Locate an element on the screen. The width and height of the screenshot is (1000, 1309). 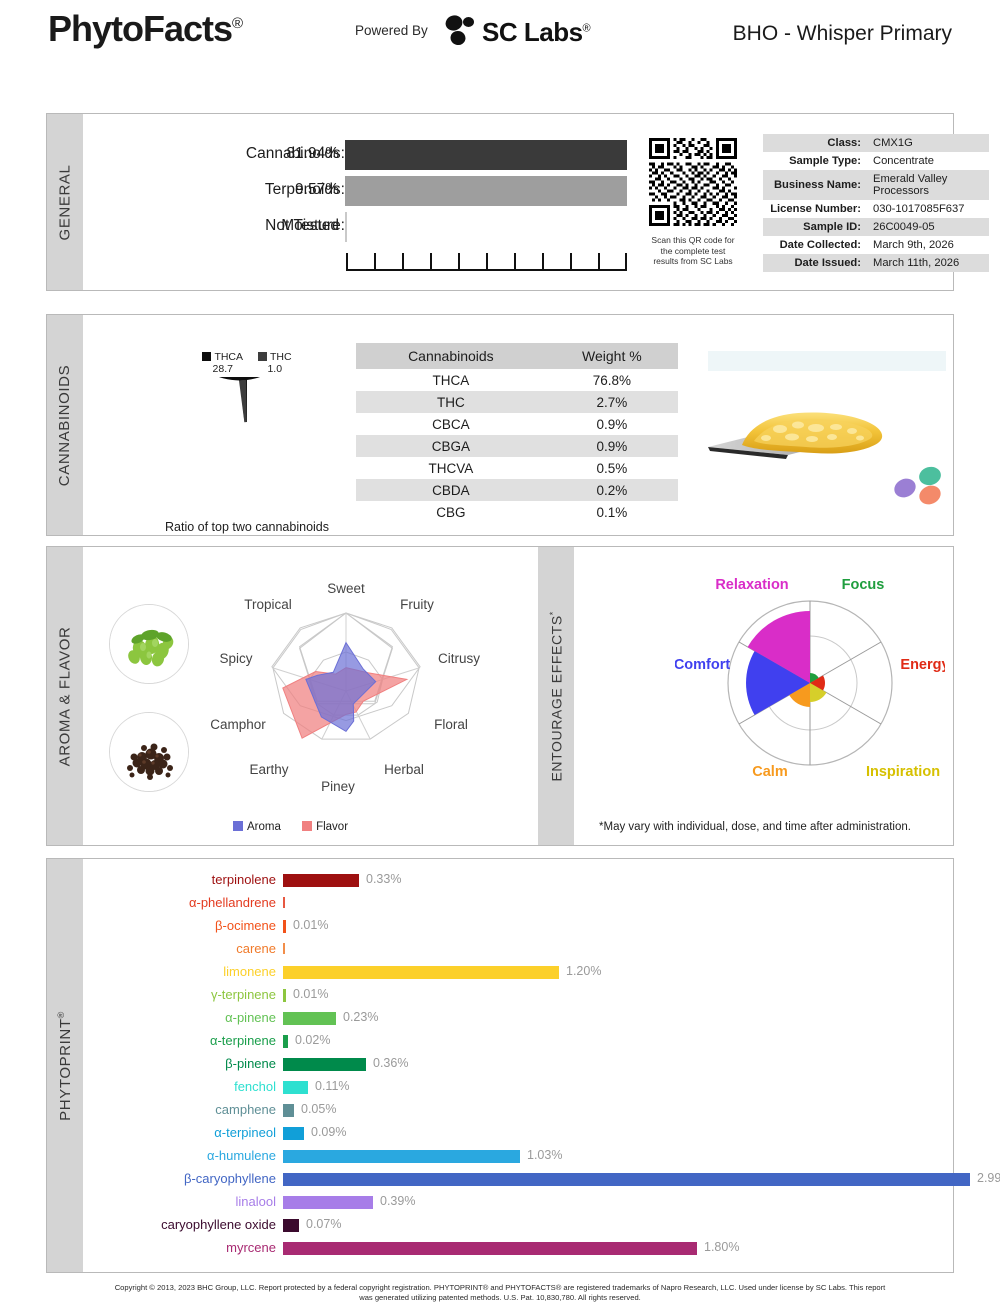
donut-chart-icon is located at coordinates (239, 359).